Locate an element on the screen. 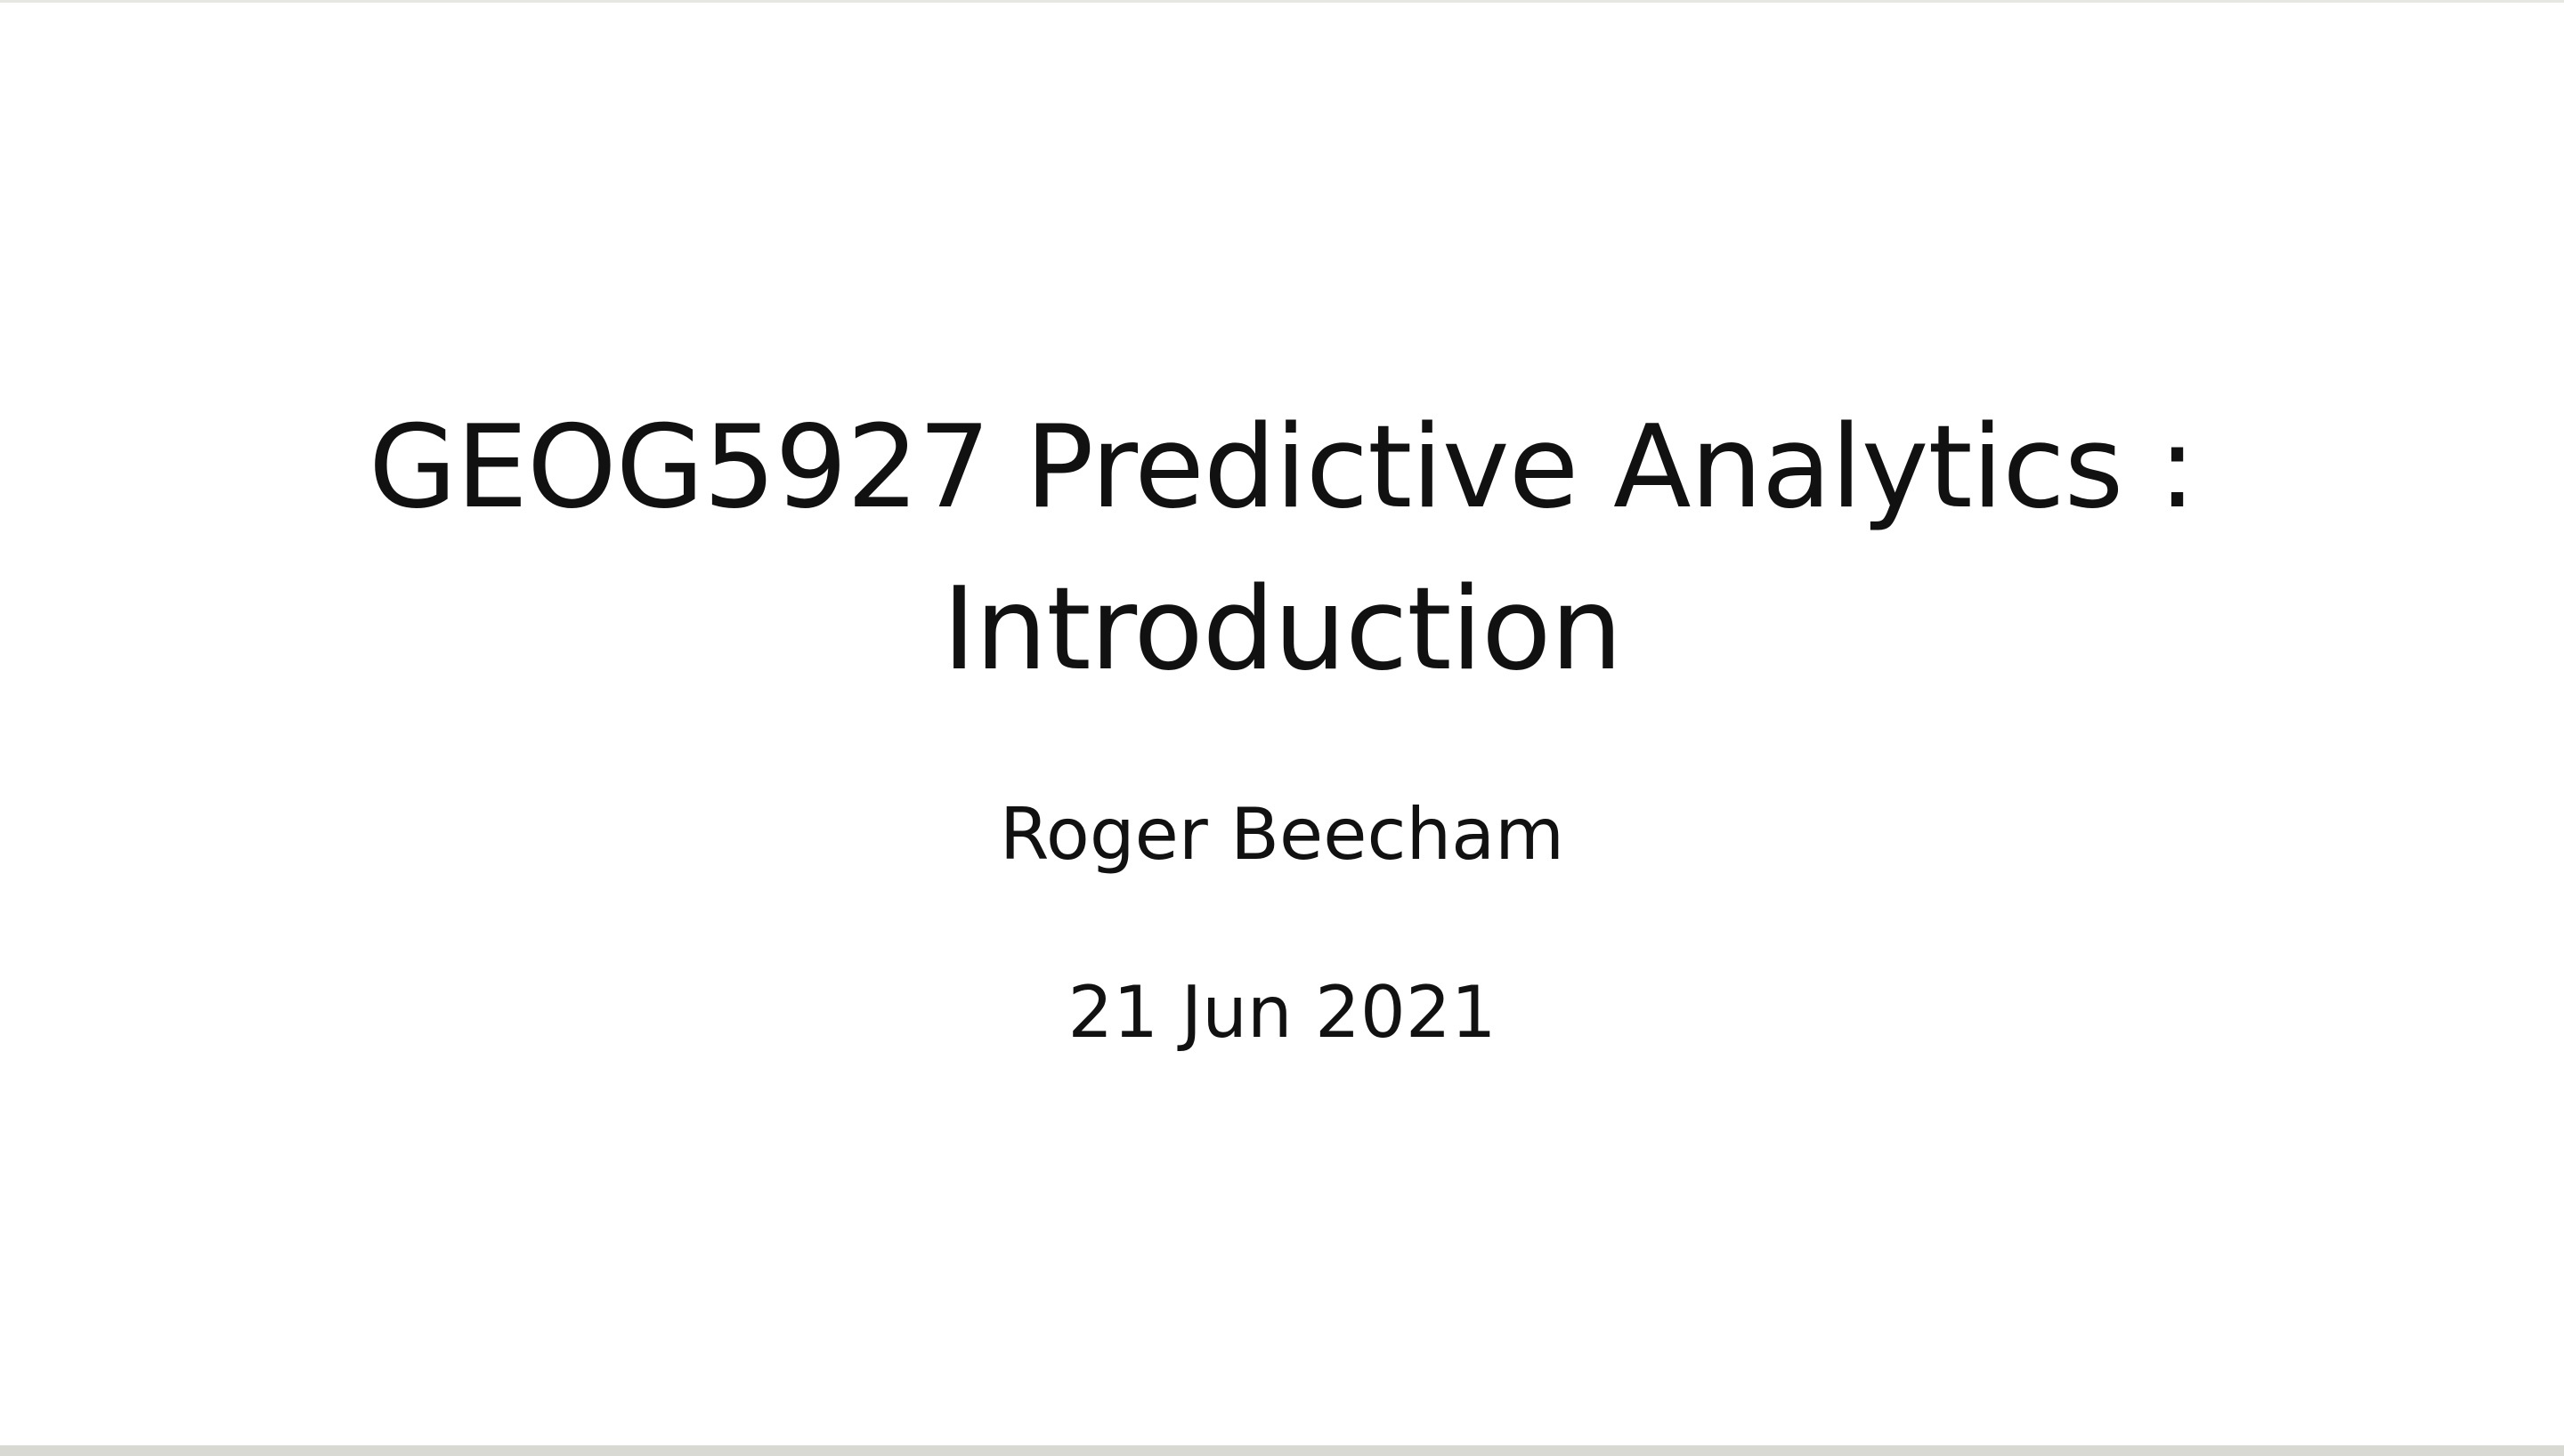 Image resolution: width=2564 pixels, height=1456 pixels. bottom-bar is located at coordinates (1282, 1450).